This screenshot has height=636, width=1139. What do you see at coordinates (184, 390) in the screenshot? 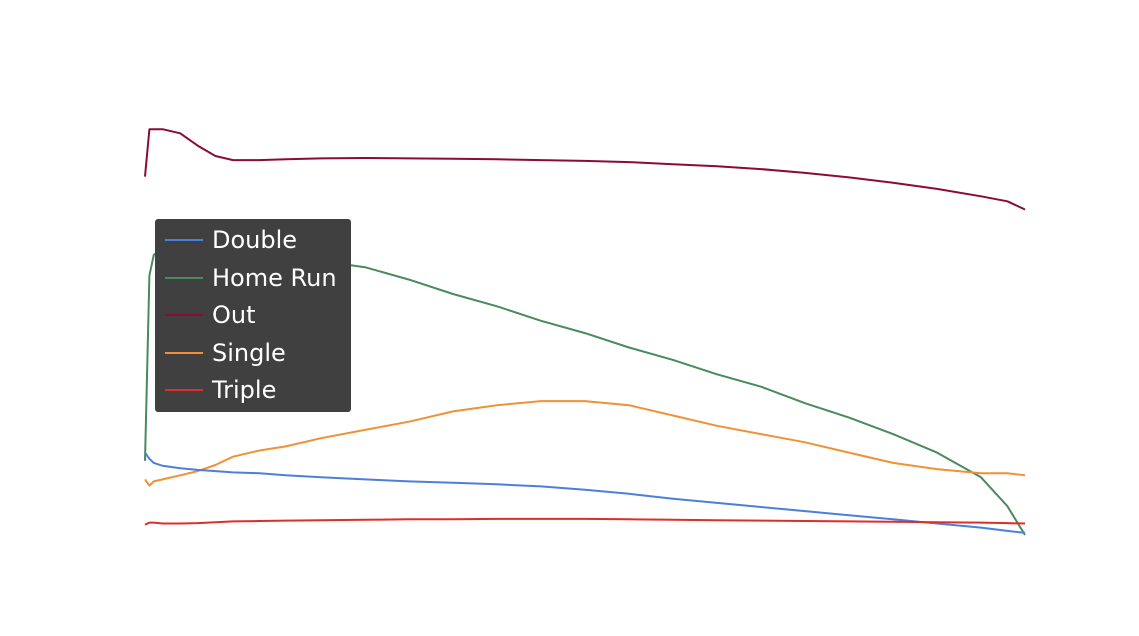
I see `legend-line-triple` at bounding box center [184, 390].